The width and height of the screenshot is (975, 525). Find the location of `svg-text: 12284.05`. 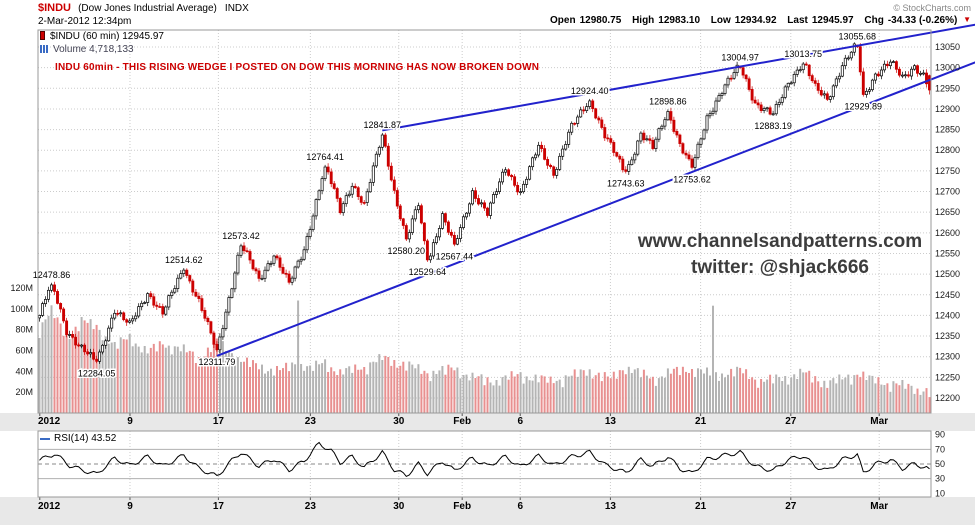

svg-text: 12284.05 is located at coordinates (97, 373).